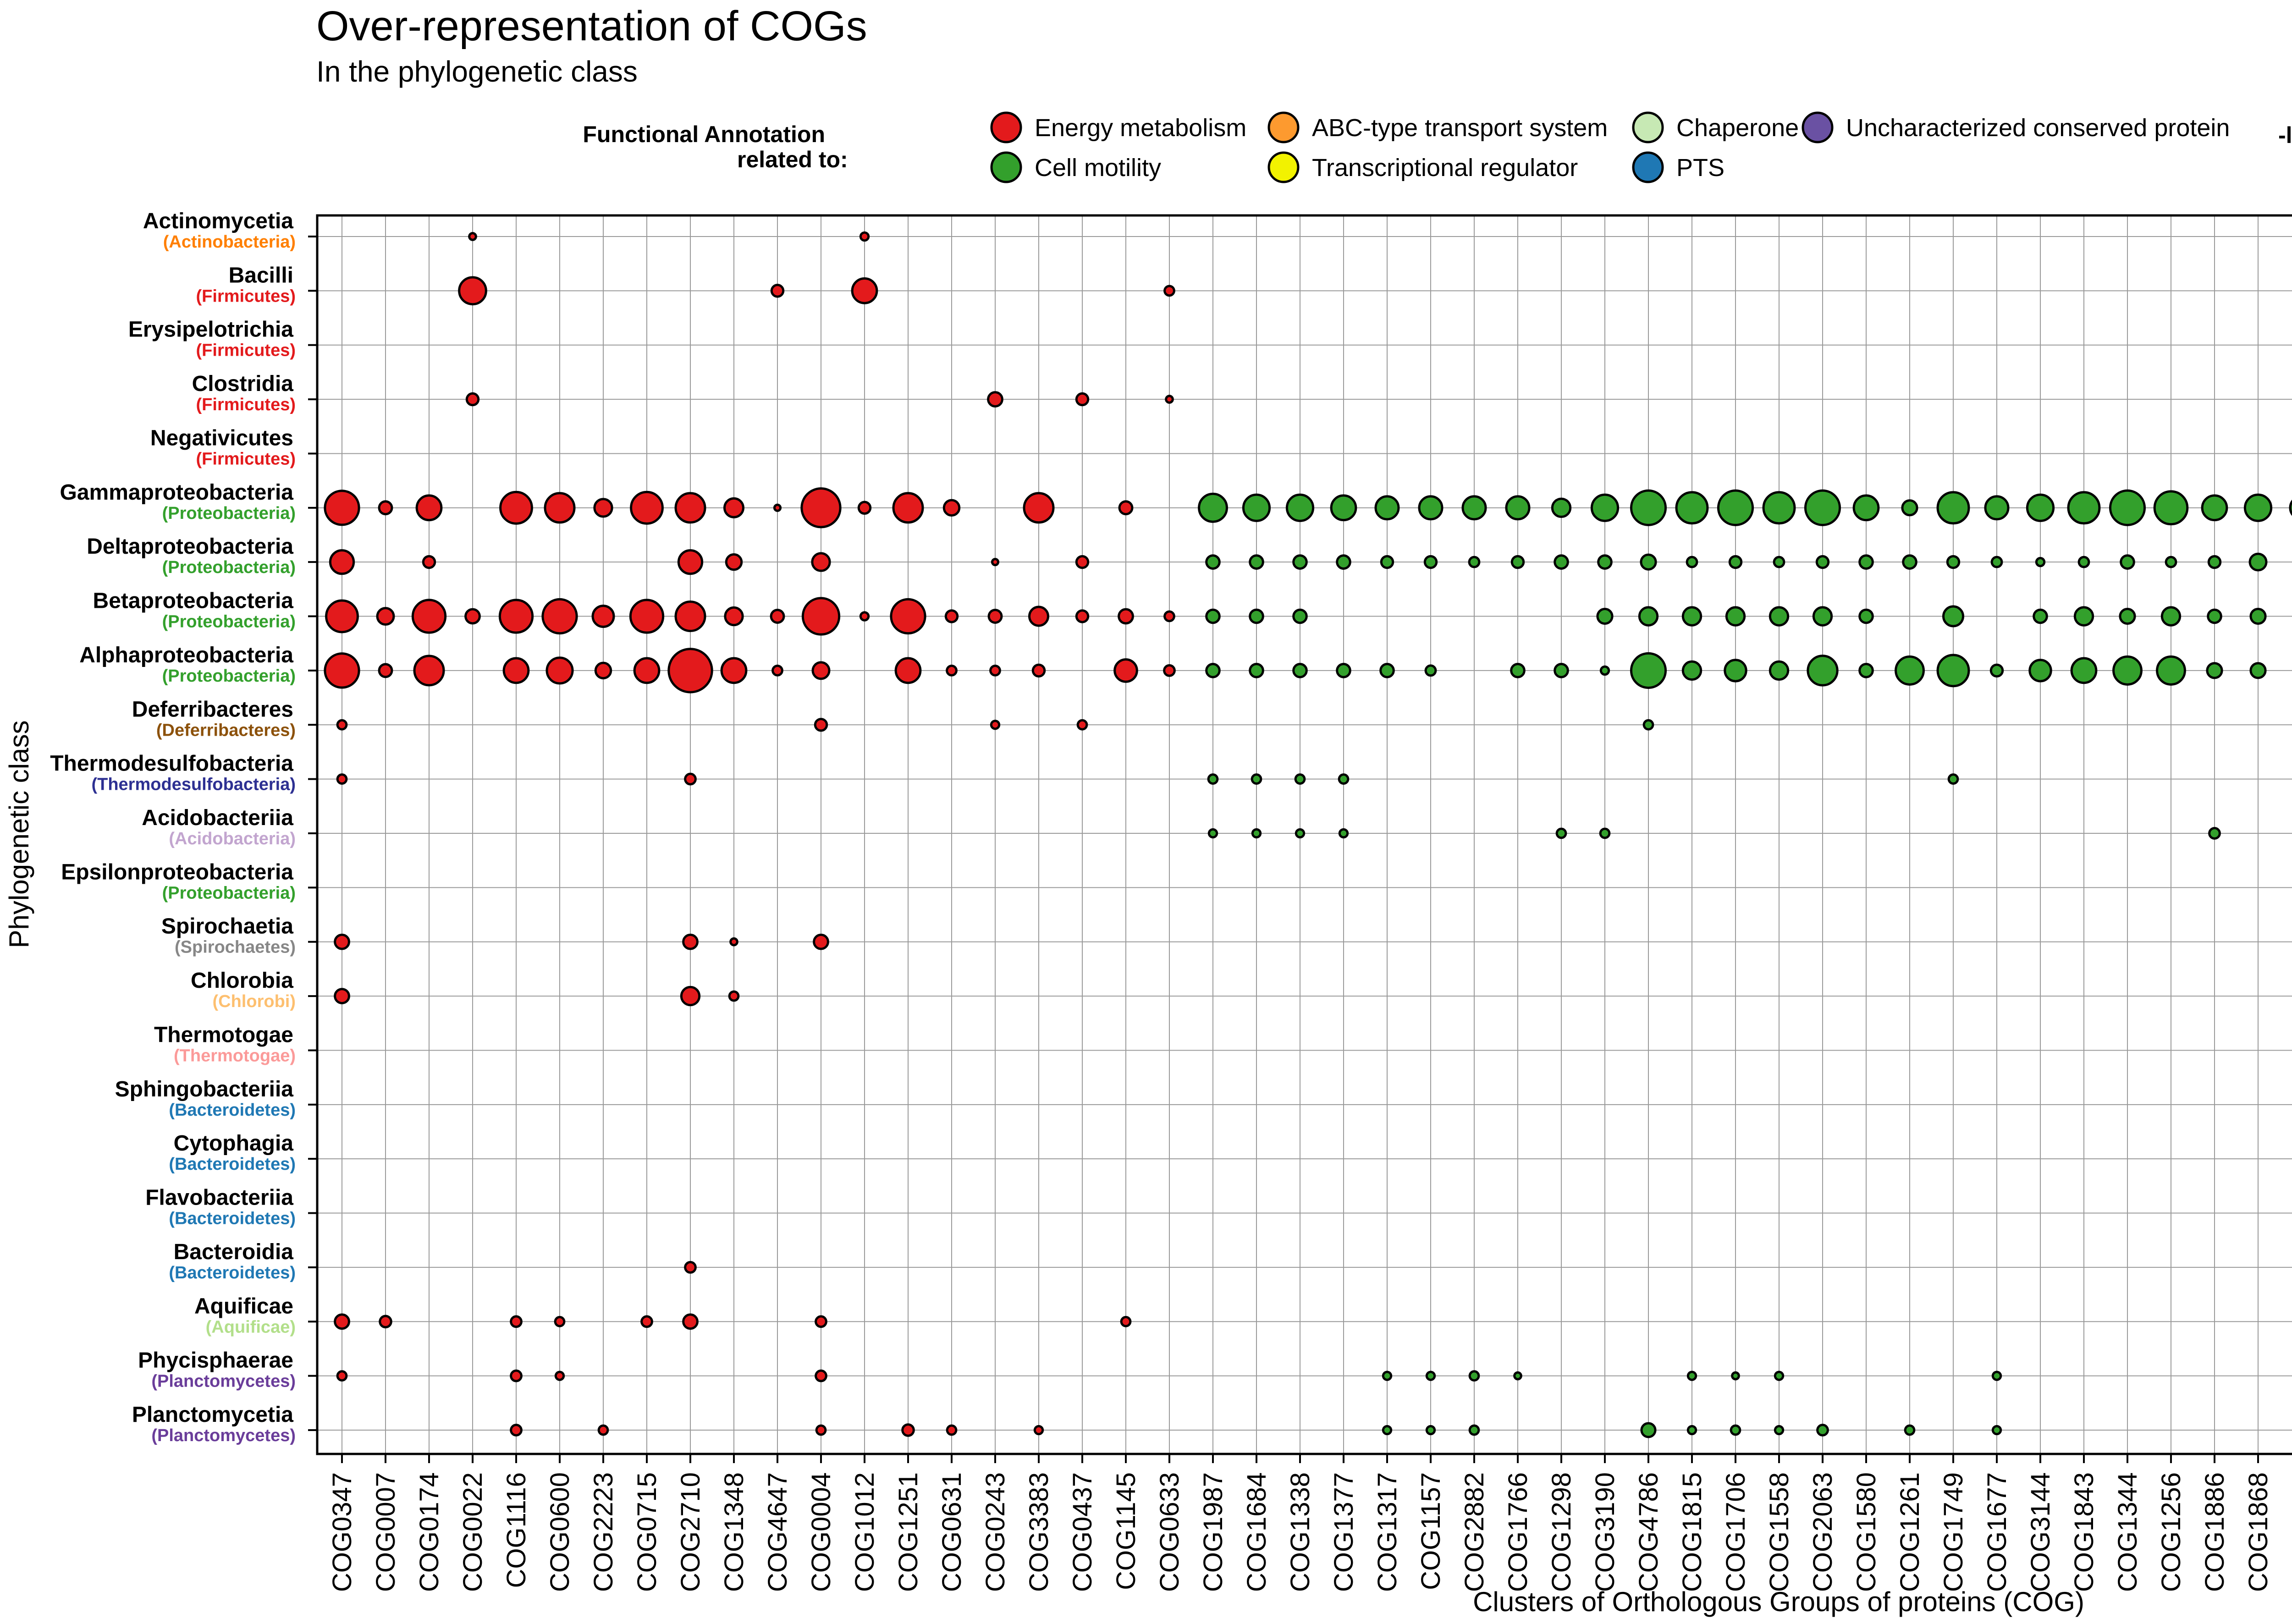 The height and width of the screenshot is (1624, 2292). Describe the element at coordinates (1822, 1430) in the screenshot. I see `bubble-planctomycetia-cog2063` at that location.